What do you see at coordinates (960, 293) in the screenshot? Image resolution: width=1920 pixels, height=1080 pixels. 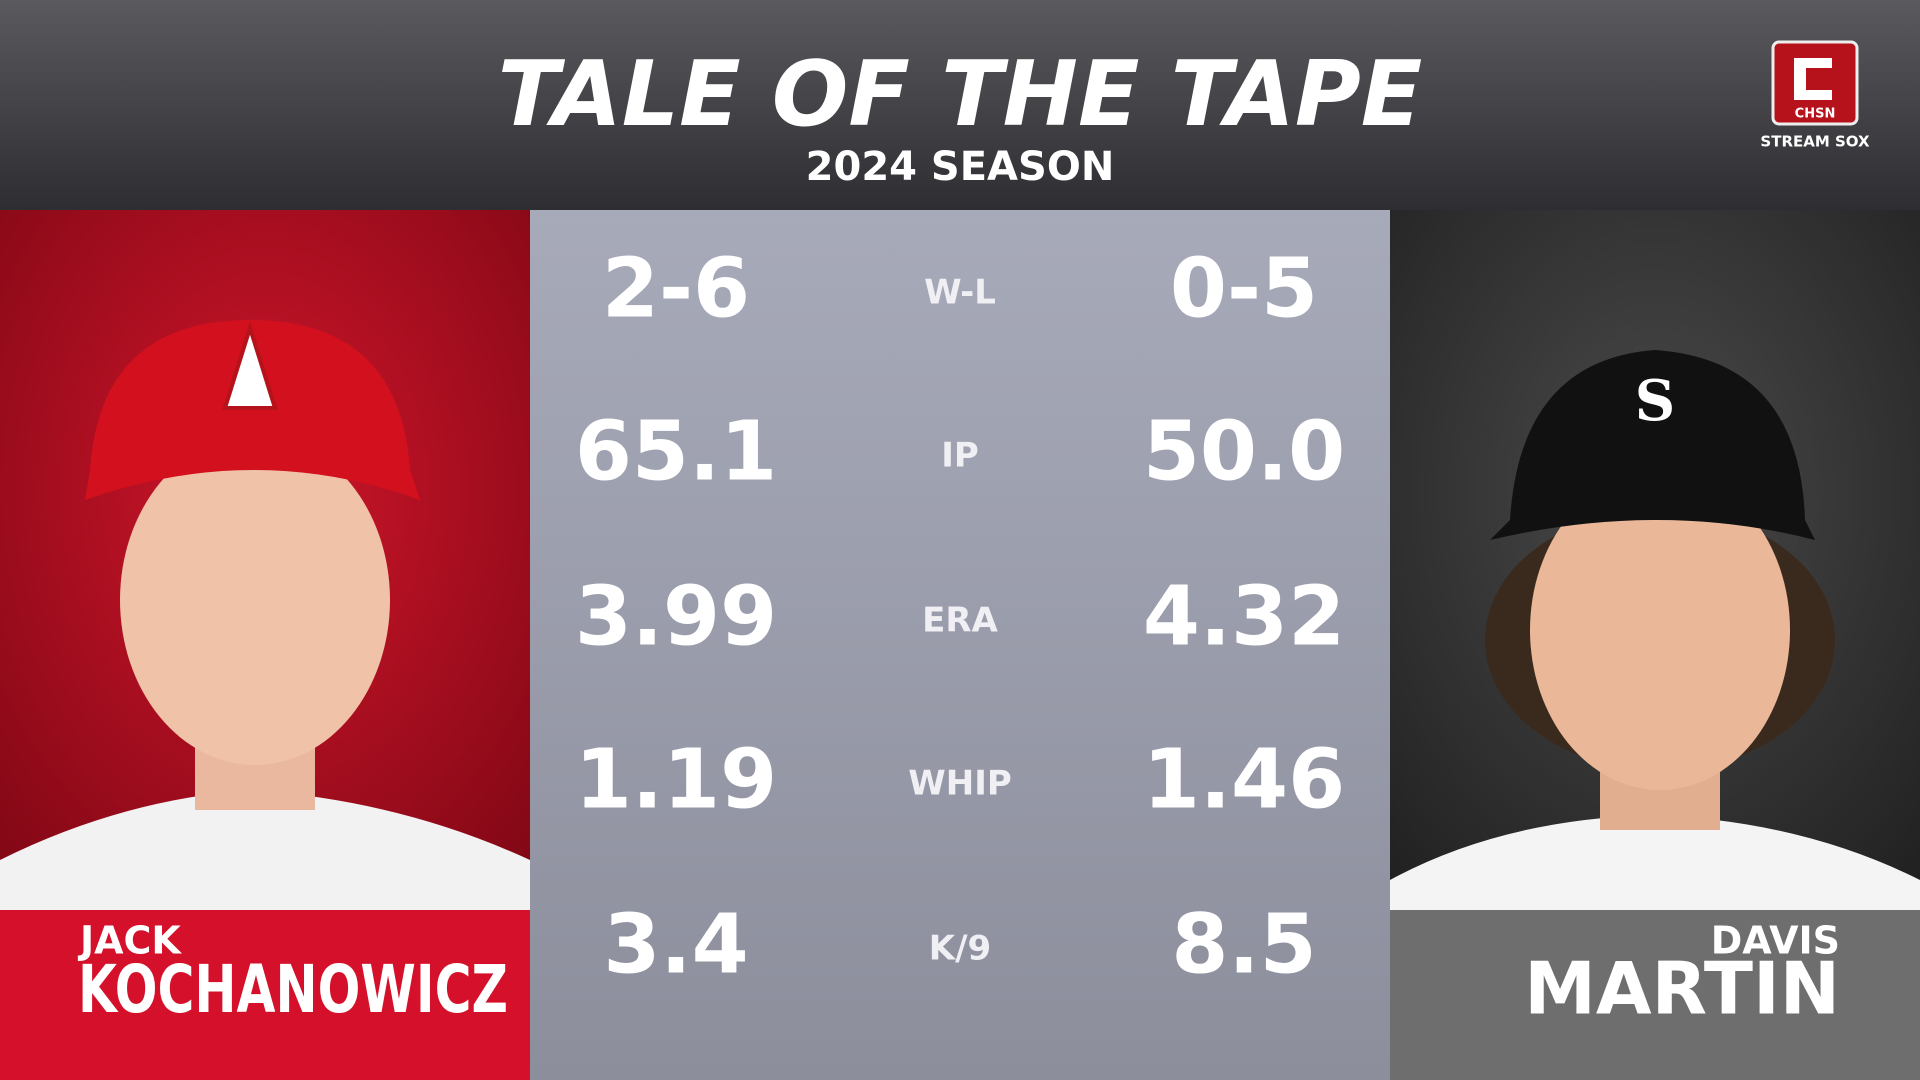 I see `stat-label: W-L` at bounding box center [960, 293].